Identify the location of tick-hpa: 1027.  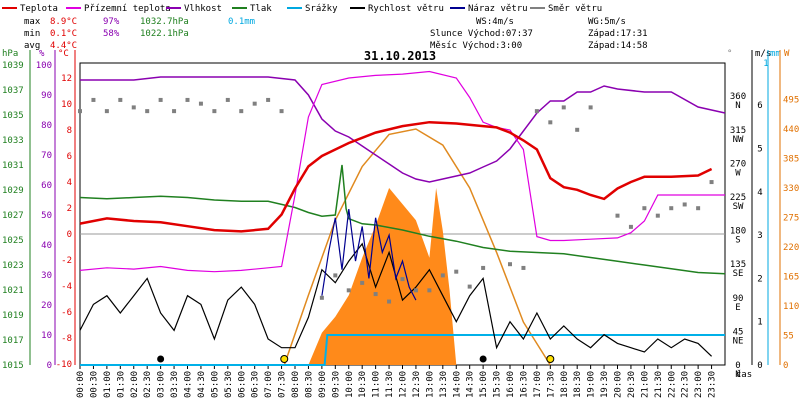
(13, 216).